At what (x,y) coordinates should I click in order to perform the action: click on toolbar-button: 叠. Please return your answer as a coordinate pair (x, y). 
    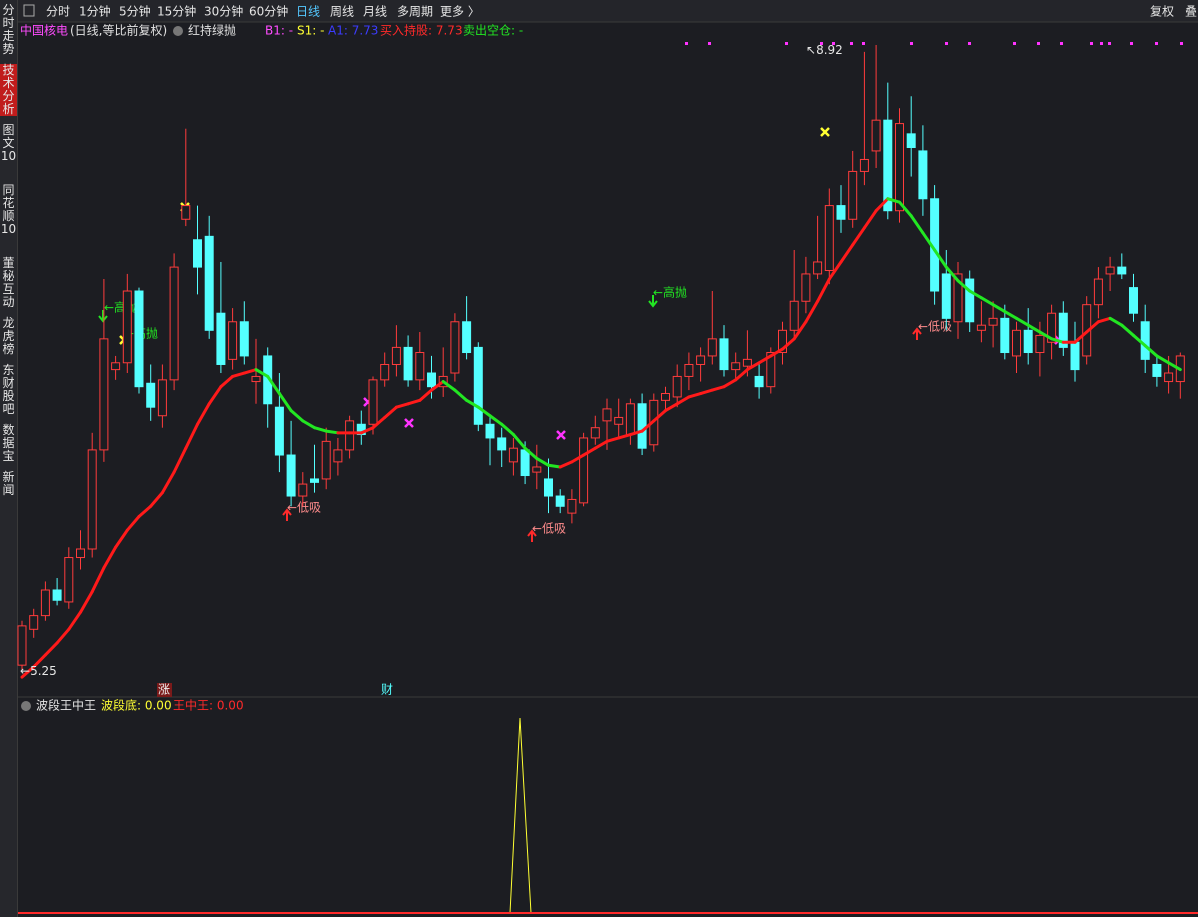
    Looking at the image, I should click on (1191, 12).